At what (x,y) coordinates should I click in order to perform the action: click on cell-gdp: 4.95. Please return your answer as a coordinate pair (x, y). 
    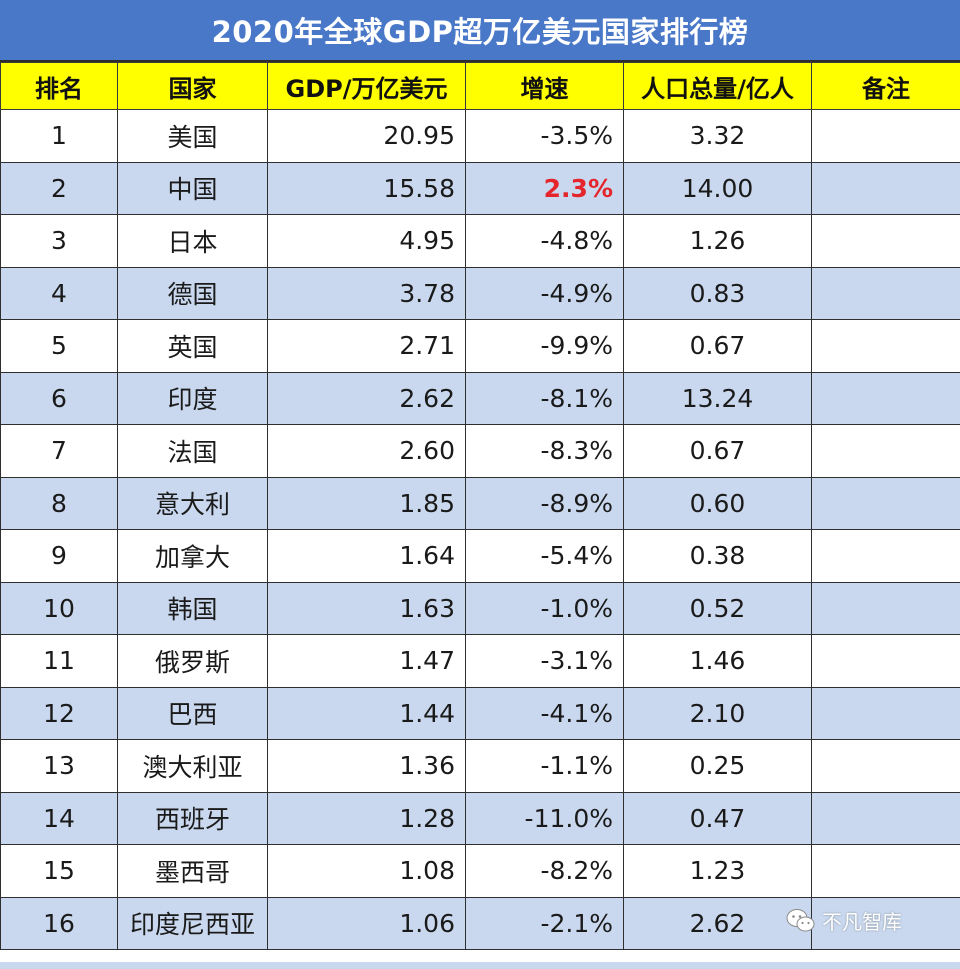
    Looking at the image, I should click on (366, 241).